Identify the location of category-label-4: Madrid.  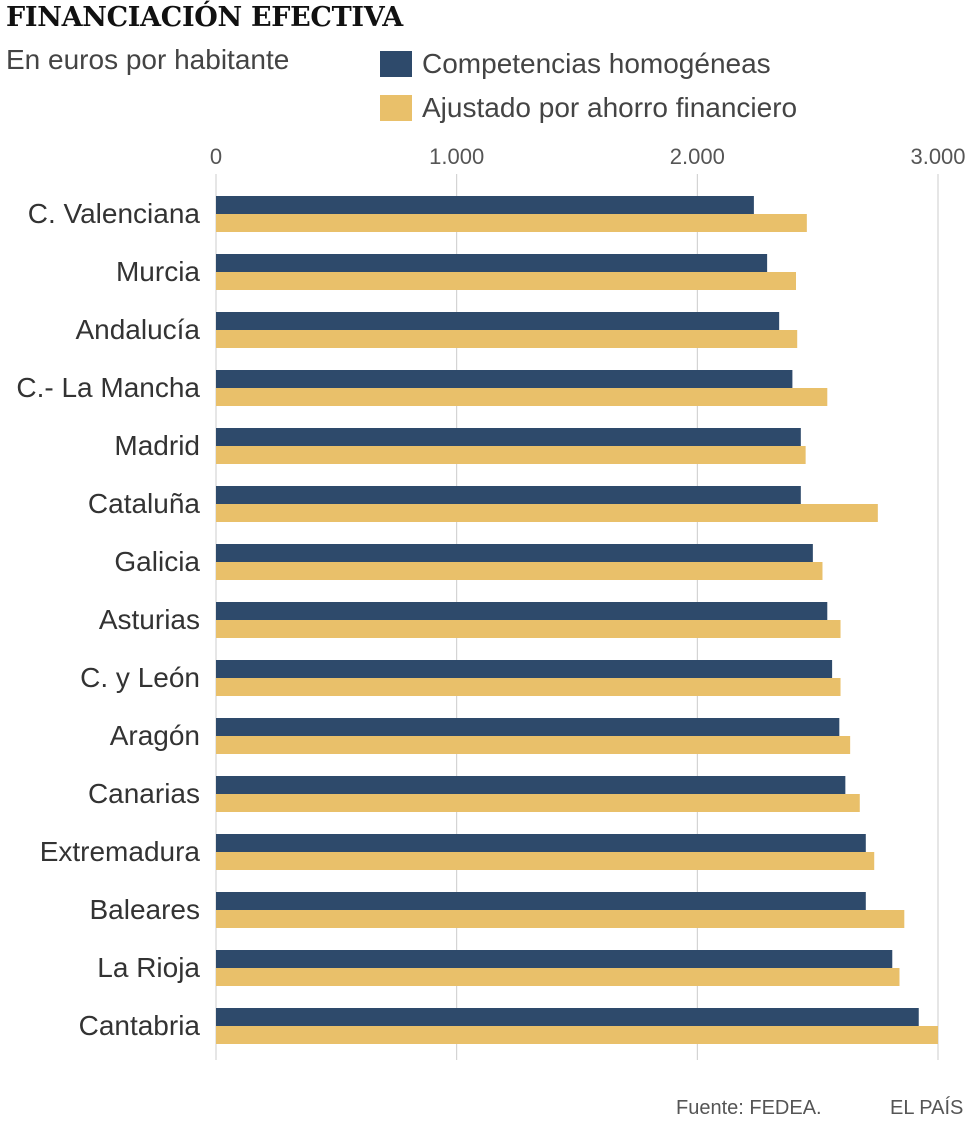
(157, 445).